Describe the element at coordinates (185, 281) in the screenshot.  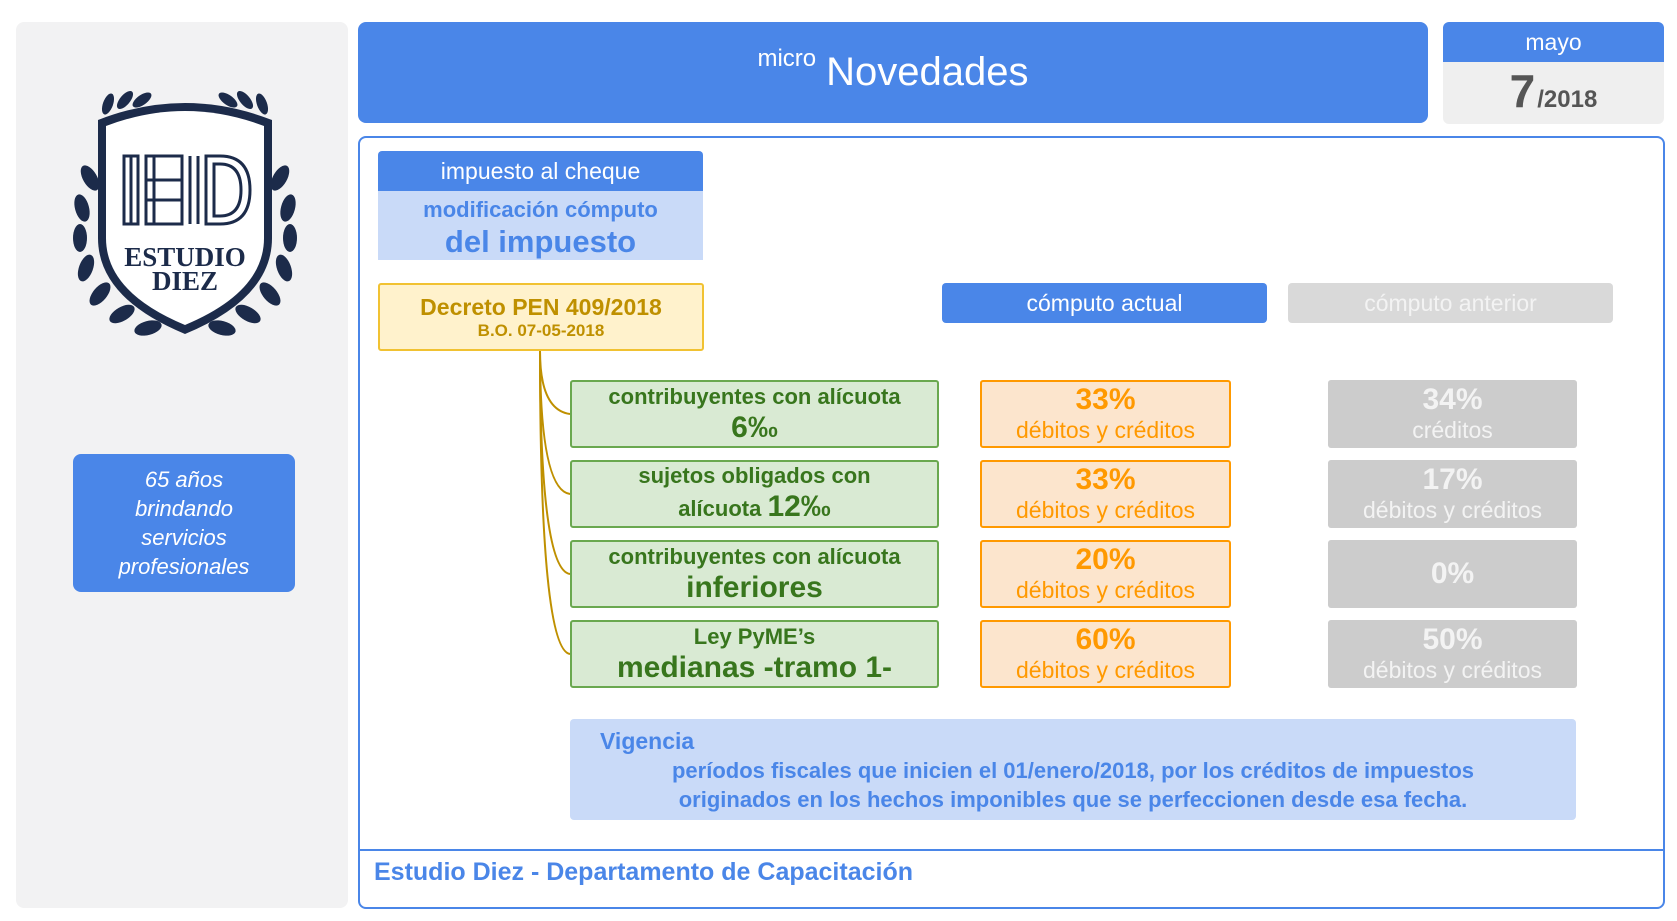
I see `svg-text: DIEZ` at that location.